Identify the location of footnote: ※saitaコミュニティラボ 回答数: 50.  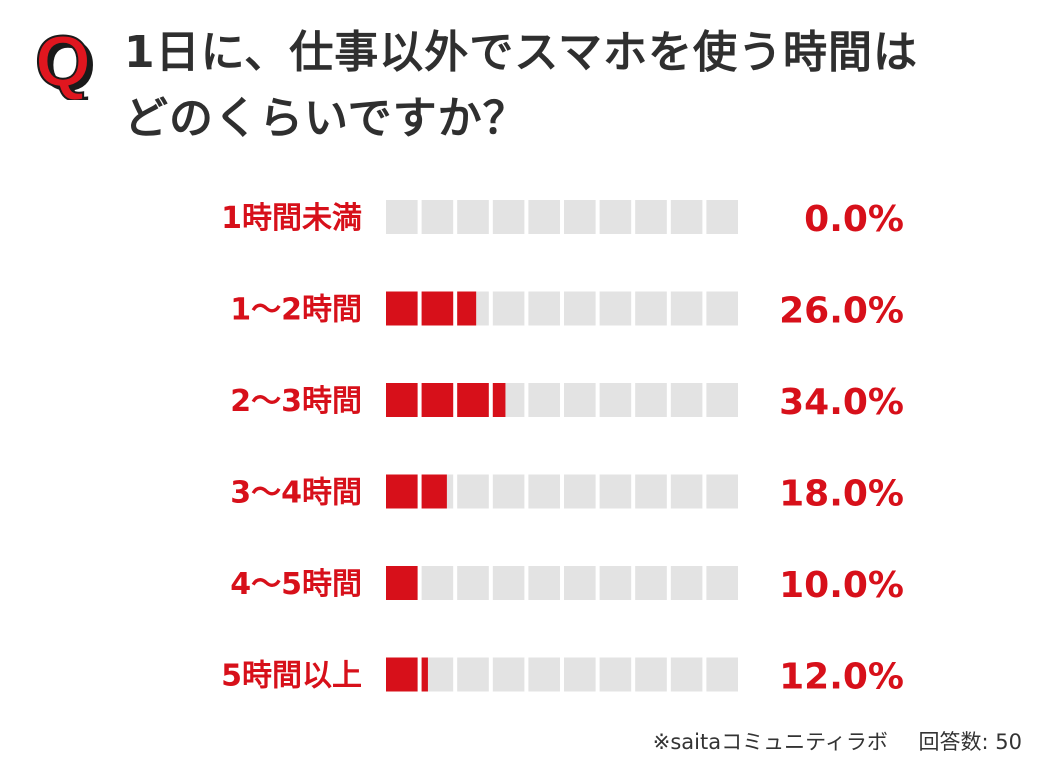
(837, 741).